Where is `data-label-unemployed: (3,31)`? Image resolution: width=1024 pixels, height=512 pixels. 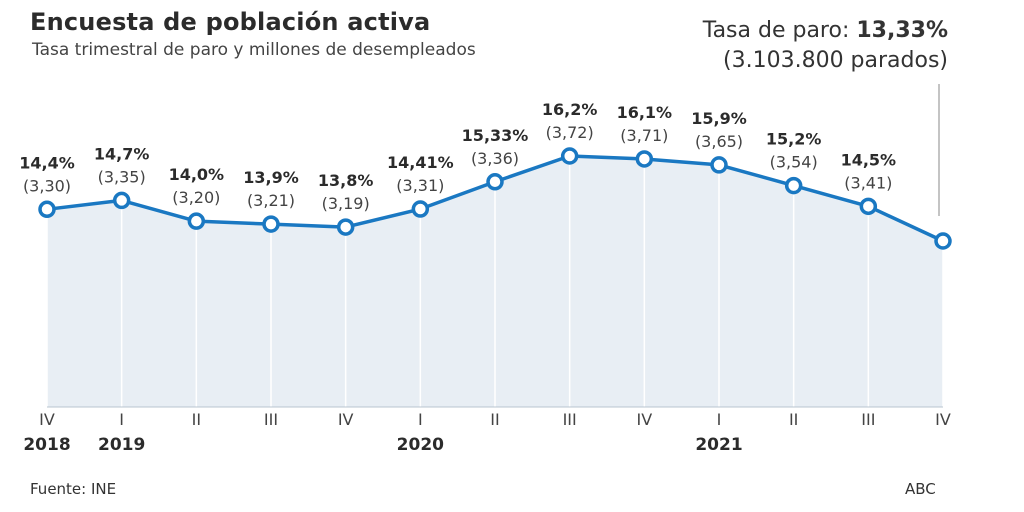
data-label-unemployed: (3,31) is located at coordinates (420, 185).